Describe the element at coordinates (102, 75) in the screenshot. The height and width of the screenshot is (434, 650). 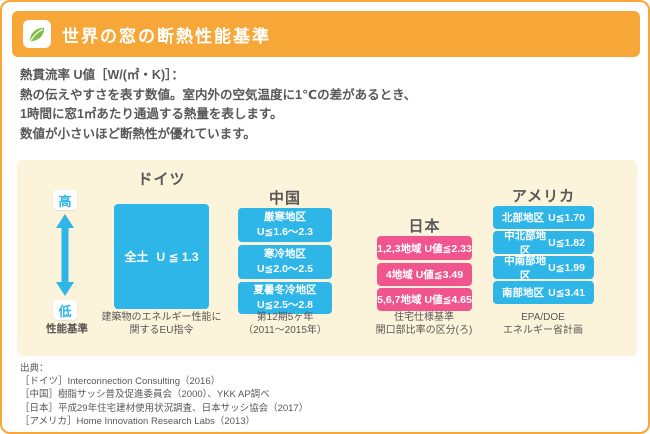
I see `intro-line-1: 熱貫流率 U値［W/(㎡・K)］：` at that location.